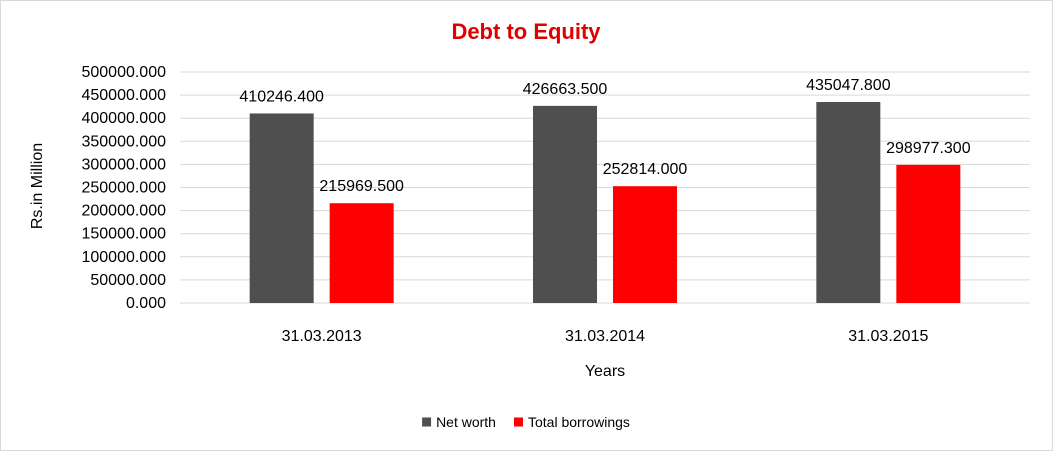 The height and width of the screenshot is (451, 1053). What do you see at coordinates (123, 141) in the screenshot?
I see `y-tick-label: 350000.000` at bounding box center [123, 141].